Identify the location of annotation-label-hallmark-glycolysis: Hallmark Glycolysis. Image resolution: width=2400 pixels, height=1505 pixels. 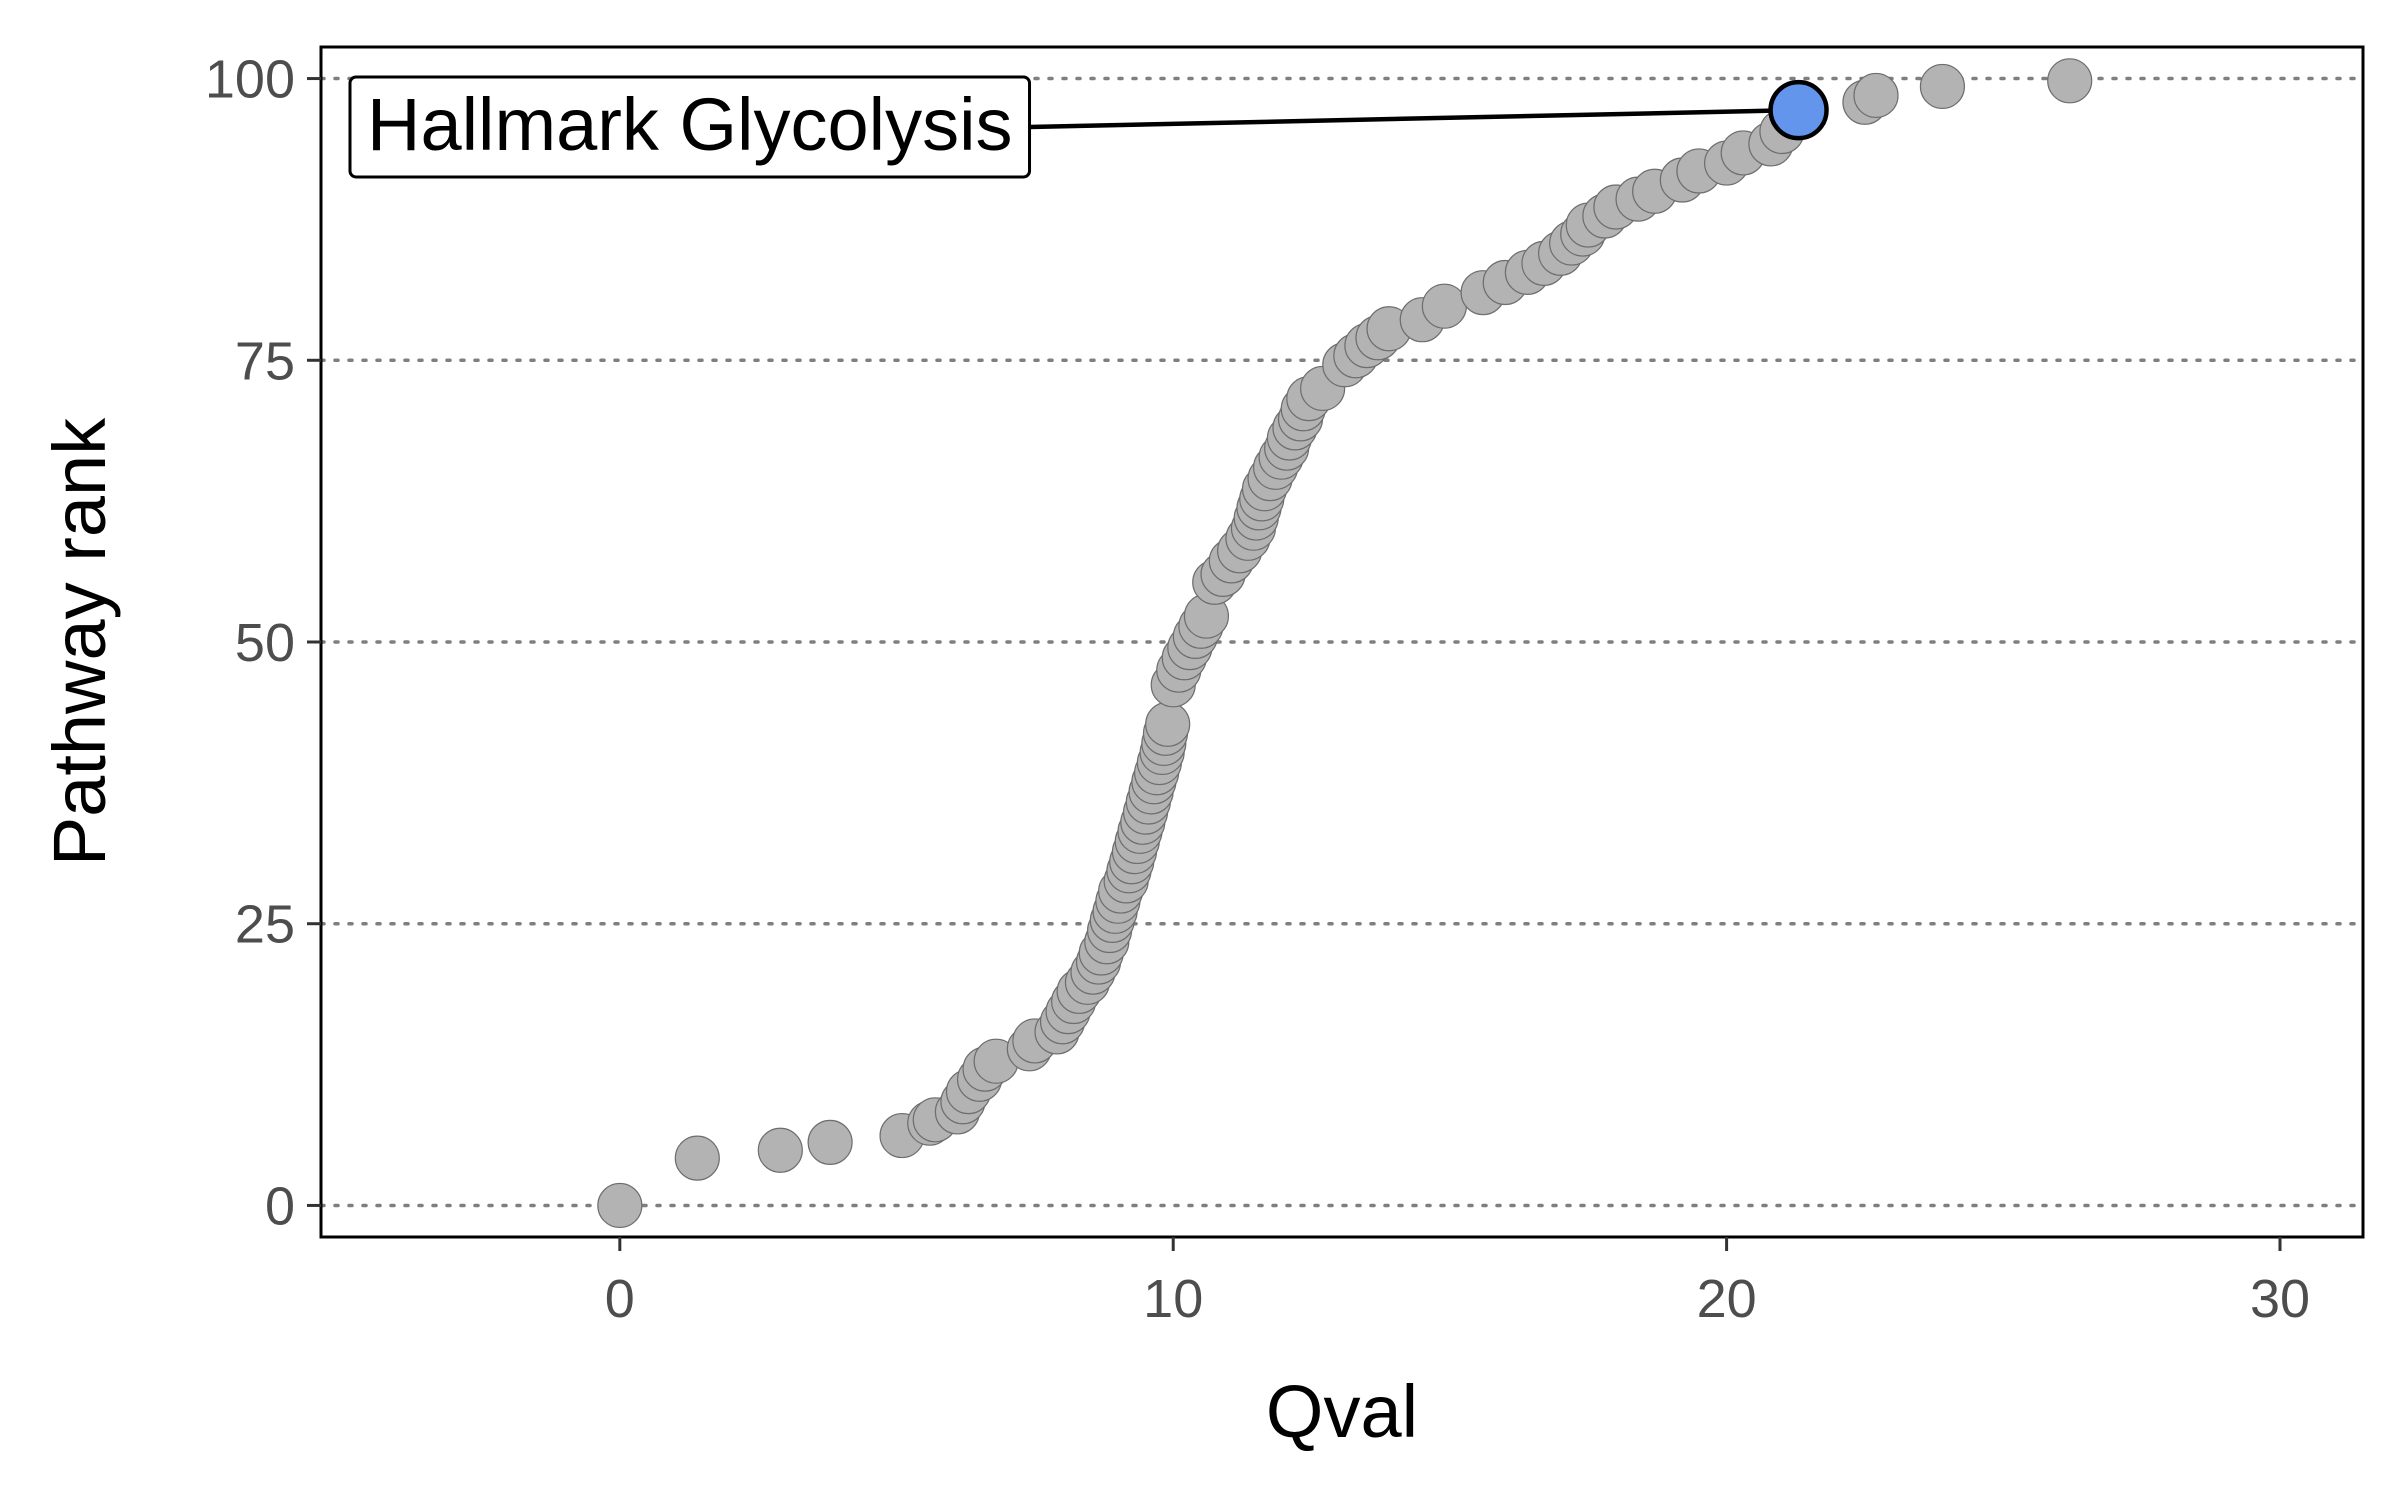
(690, 124).